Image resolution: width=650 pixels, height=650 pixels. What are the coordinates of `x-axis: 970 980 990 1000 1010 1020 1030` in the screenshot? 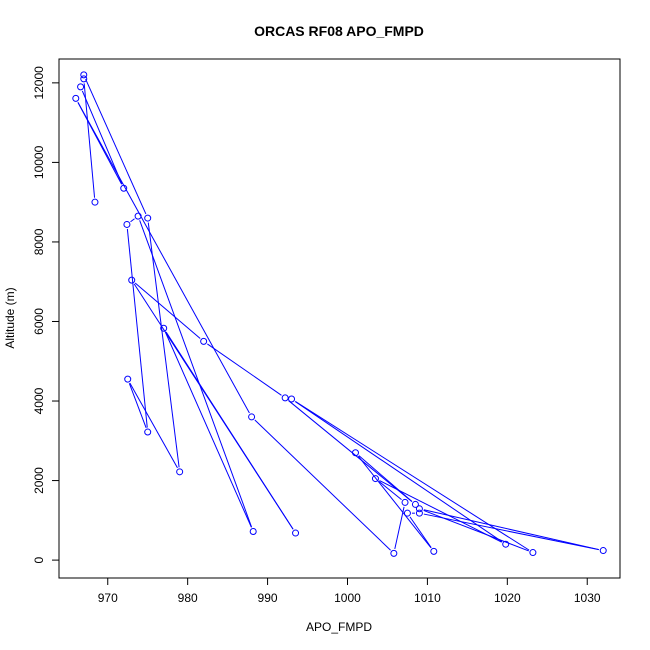 It's located at (349, 591).